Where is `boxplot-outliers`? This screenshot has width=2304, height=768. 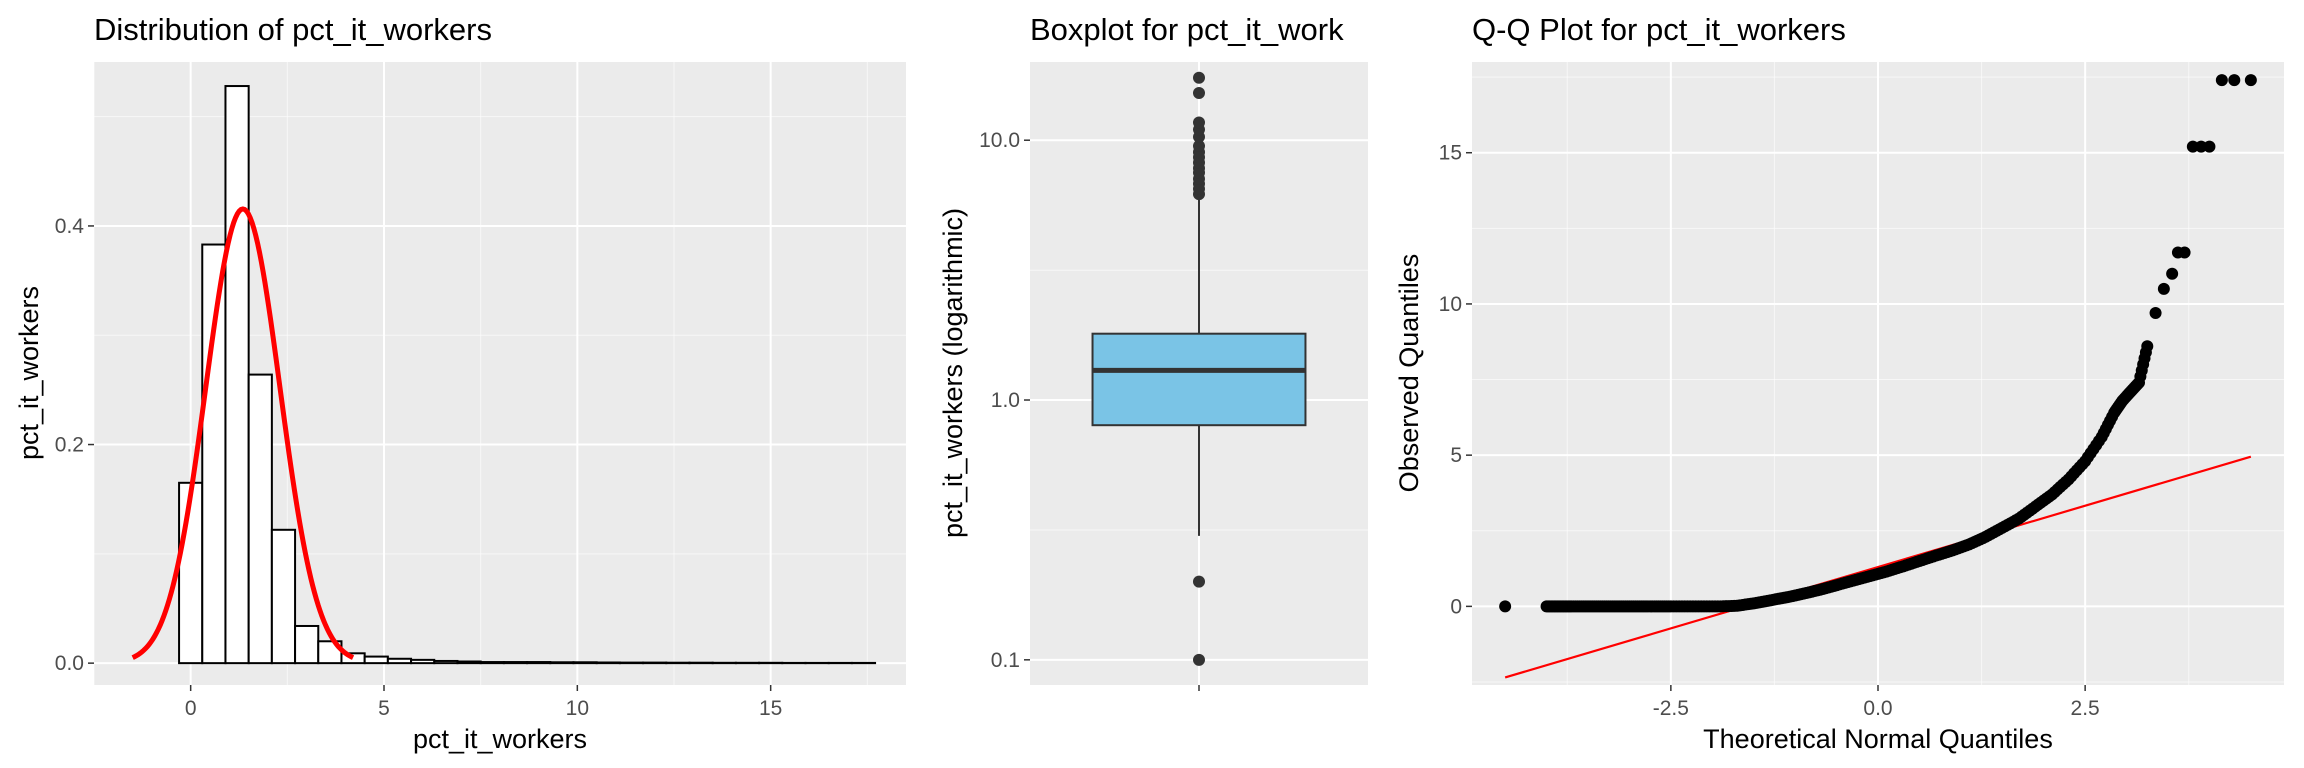
boxplot-outliers is located at coordinates (1199, 368).